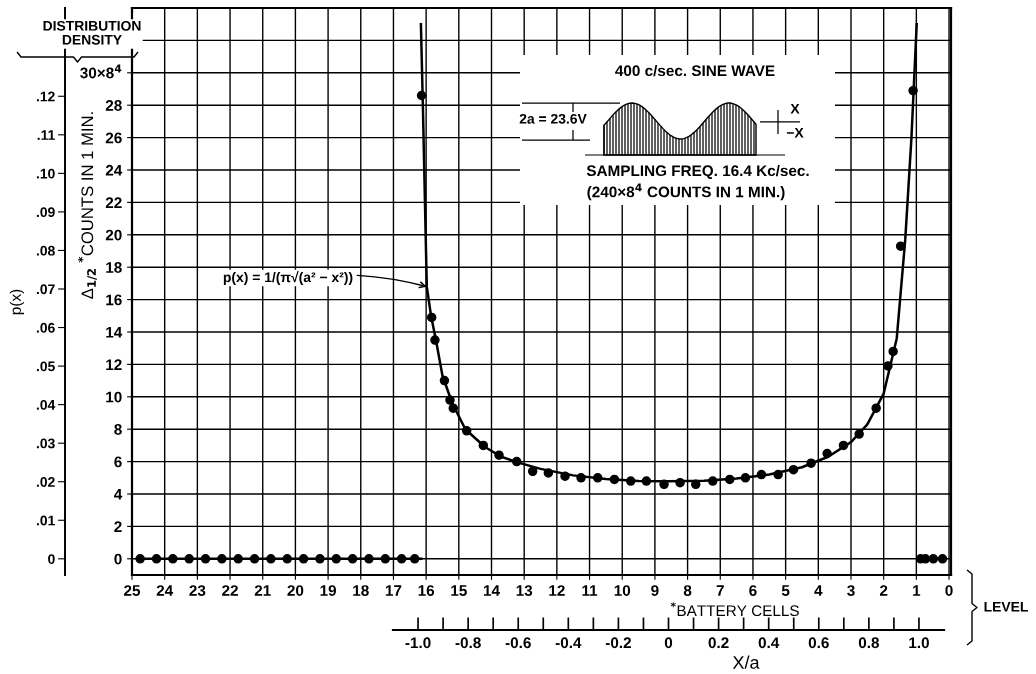 The width and height of the screenshot is (1036, 674). Describe the element at coordinates (668, 643) in the screenshot. I see `x2-tick-label: 0` at that location.